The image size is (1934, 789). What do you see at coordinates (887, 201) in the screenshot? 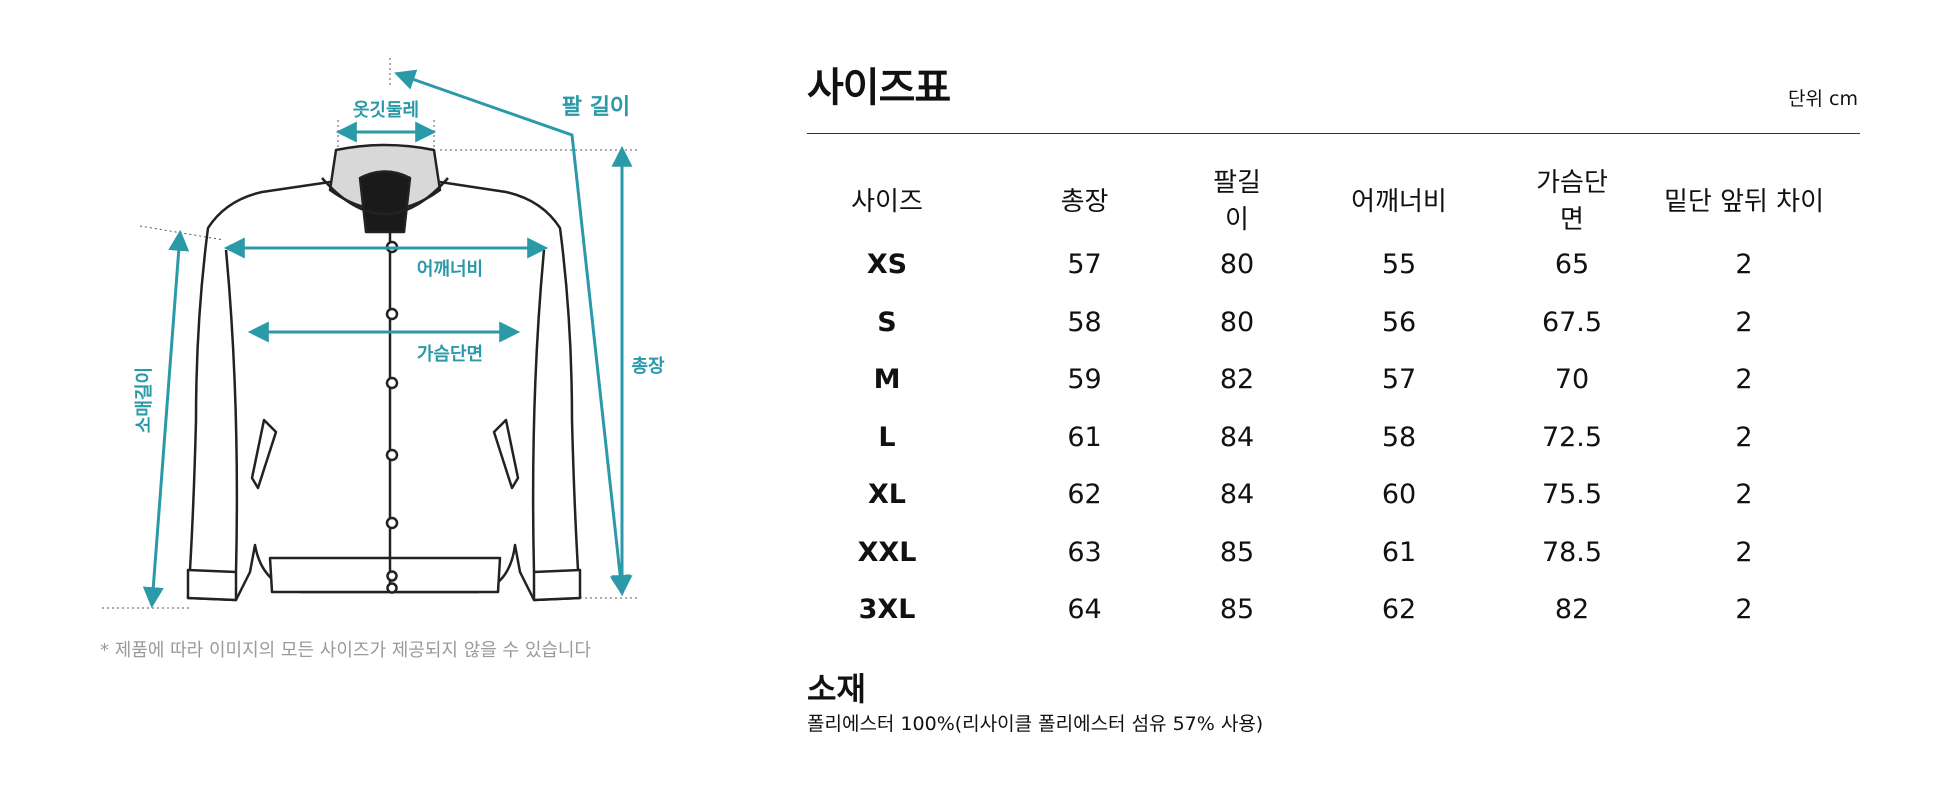
I see `header-size: 사이즈` at bounding box center [887, 201].